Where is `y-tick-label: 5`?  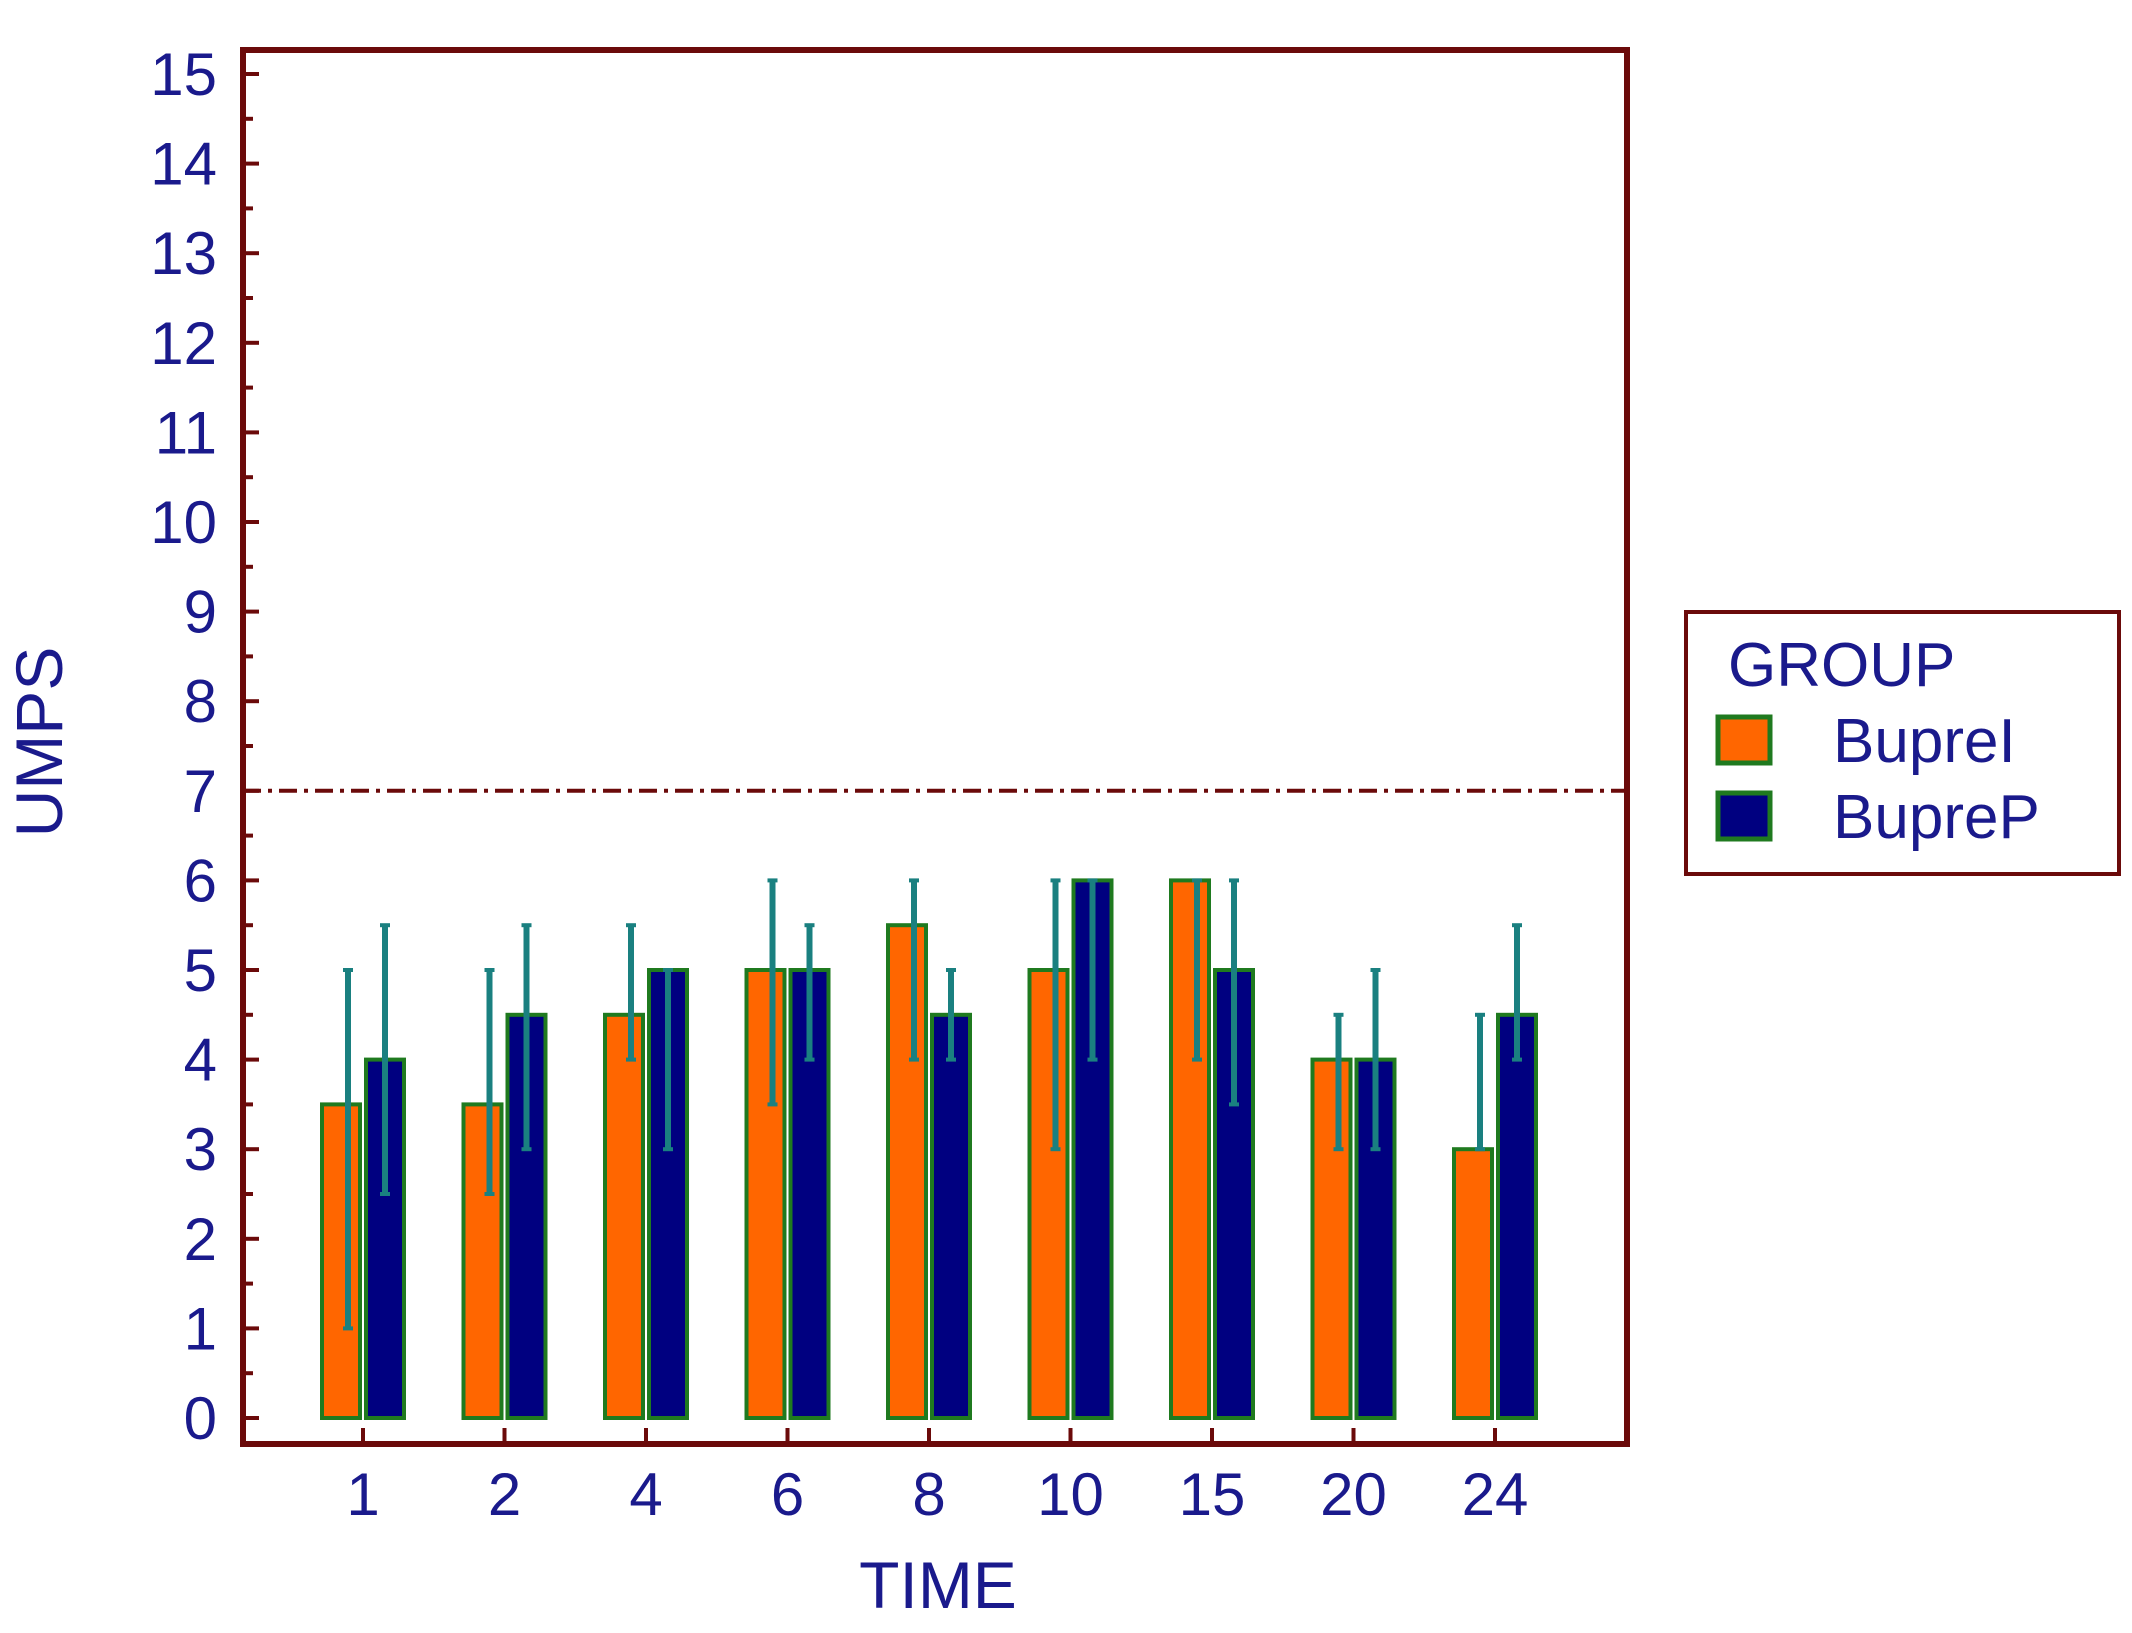 y-tick-label: 5 is located at coordinates (200, 970).